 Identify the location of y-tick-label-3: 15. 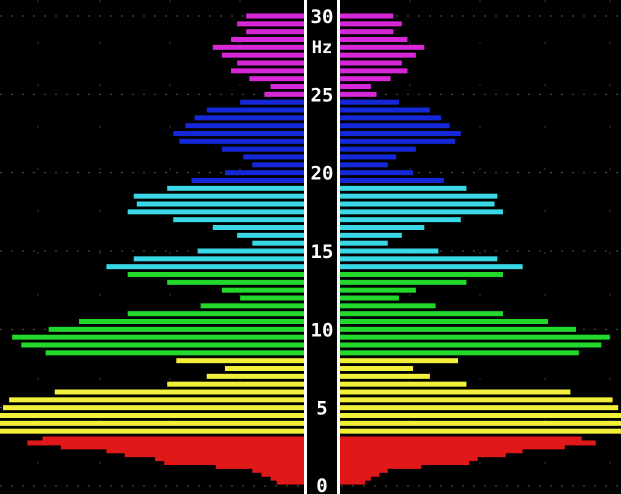
(322, 252).